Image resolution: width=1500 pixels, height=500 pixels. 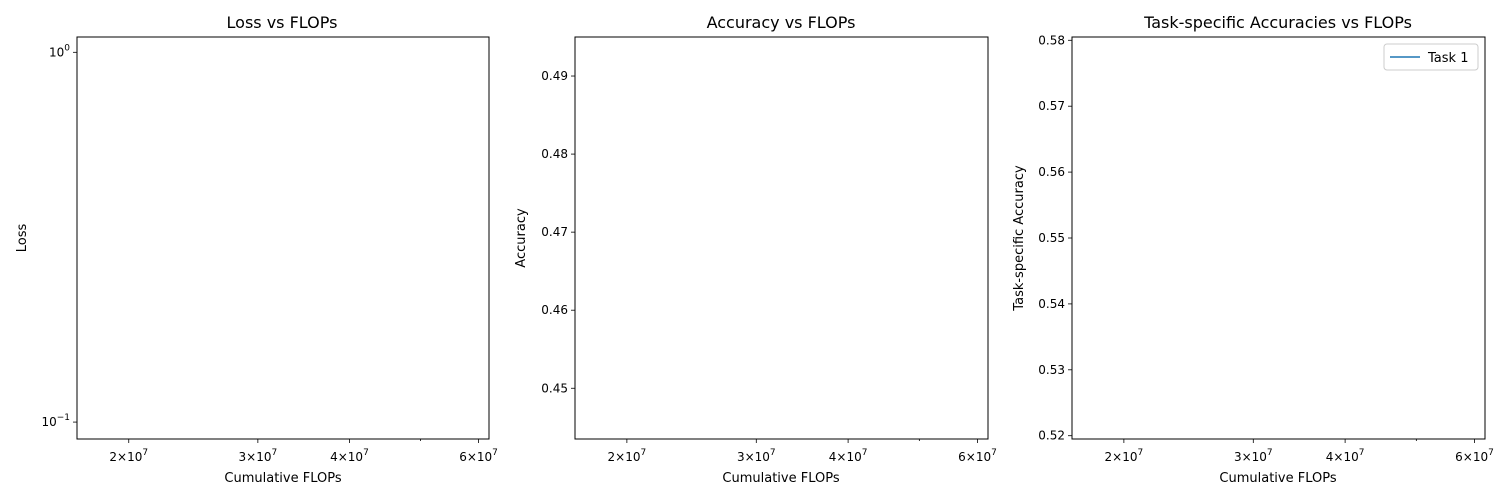 What do you see at coordinates (1447, 58) in the screenshot?
I see `legend-label-task-1: Task 1` at bounding box center [1447, 58].